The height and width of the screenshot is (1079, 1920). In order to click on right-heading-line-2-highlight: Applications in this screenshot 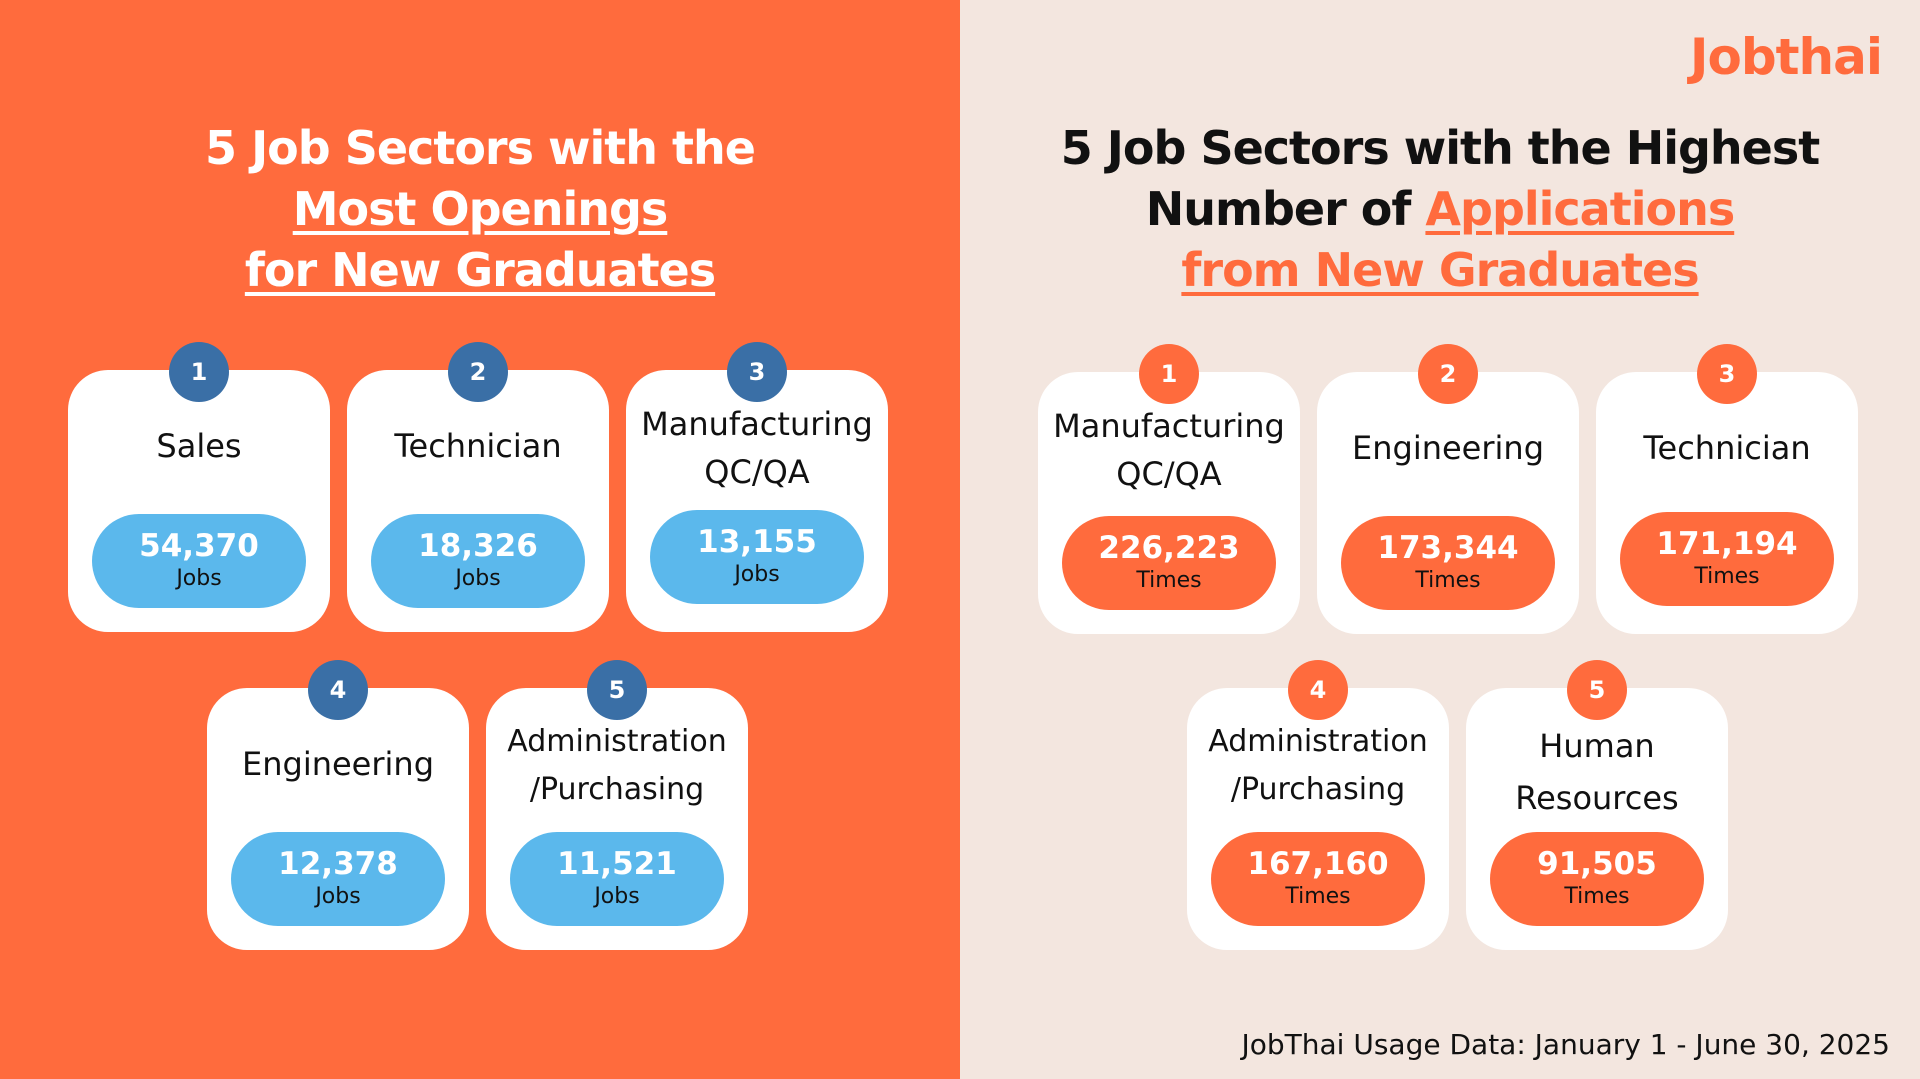, I will do `click(1580, 209)`.